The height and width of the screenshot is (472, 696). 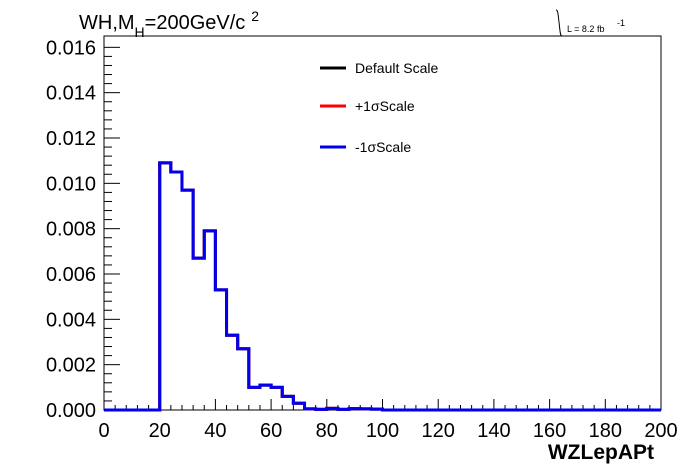 I want to click on x-tick-label: 140, so click(x=493, y=431).